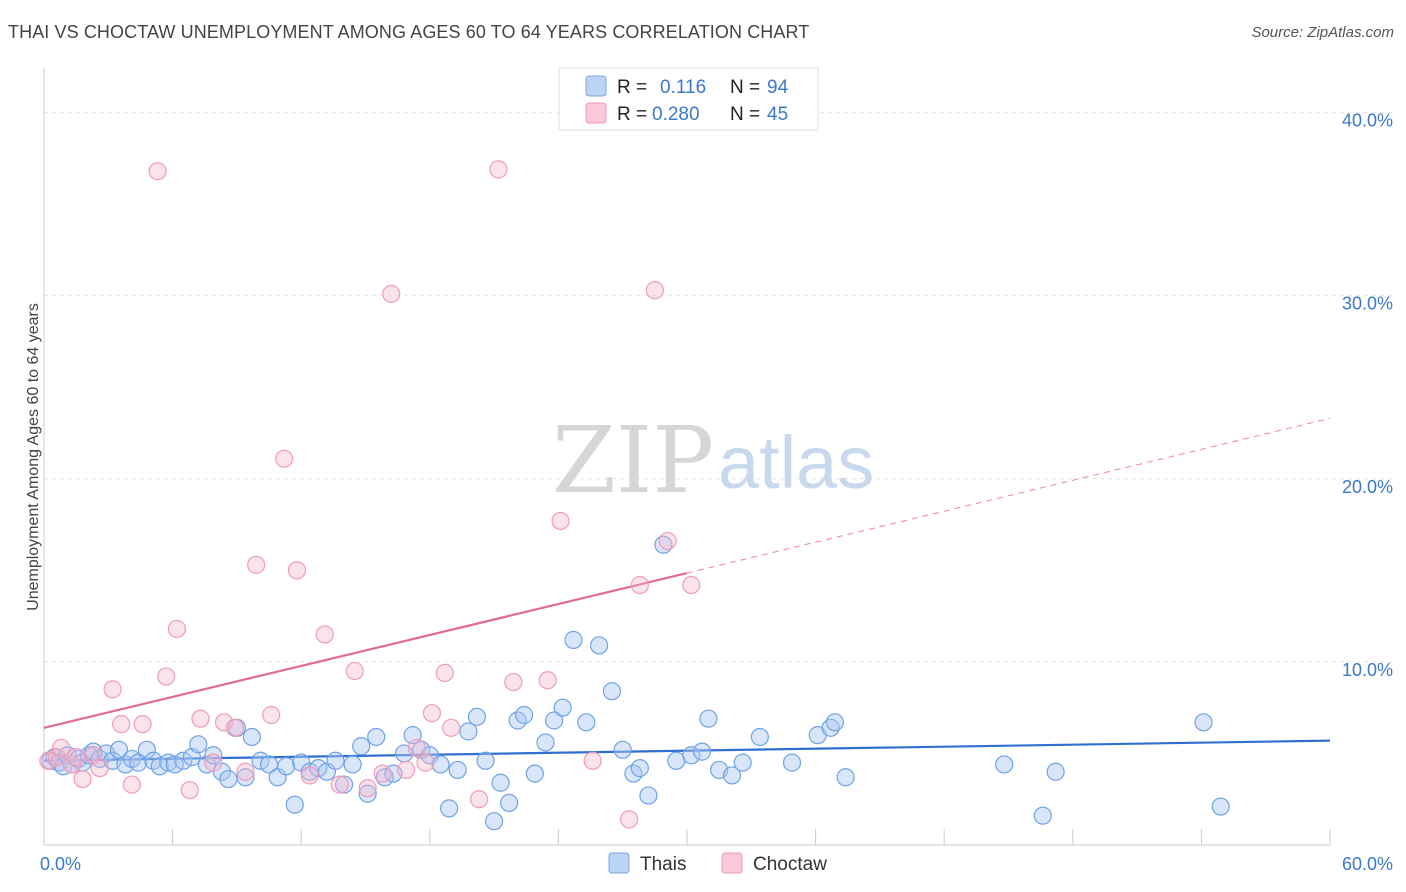  I want to click on y-tick-label-40: 40.0%, so click(1367, 121).